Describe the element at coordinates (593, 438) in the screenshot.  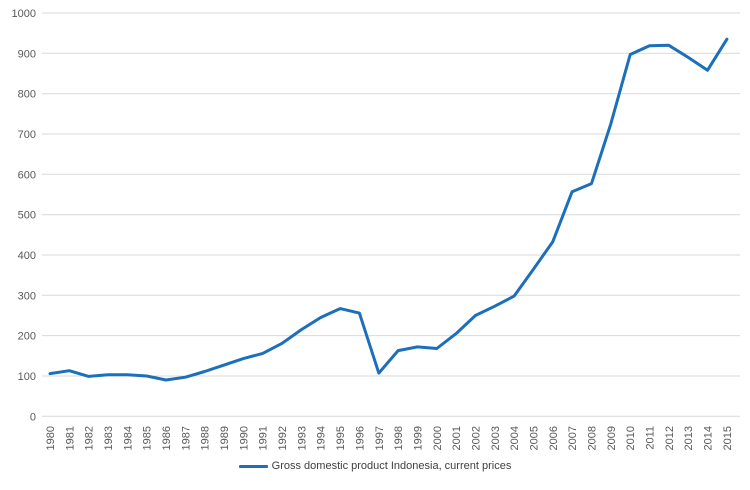
I see `x-tick-label: 2008` at that location.